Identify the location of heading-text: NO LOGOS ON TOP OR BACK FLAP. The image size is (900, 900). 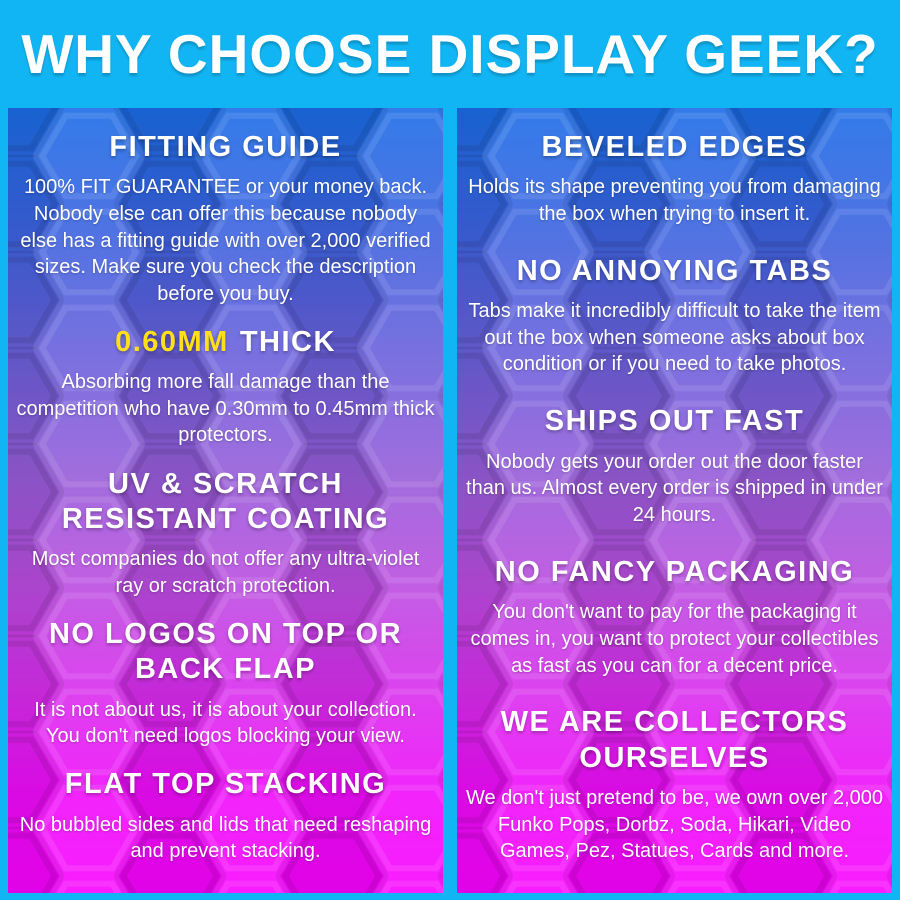
(225, 651).